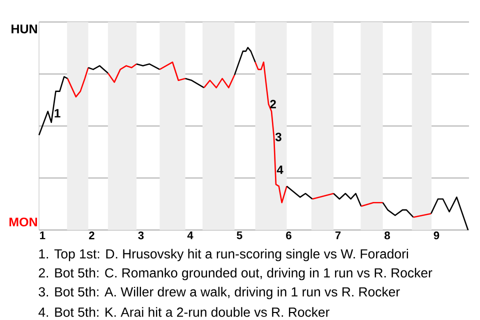  What do you see at coordinates (141, 236) in the screenshot?
I see `x-tick-label: 3` at bounding box center [141, 236].